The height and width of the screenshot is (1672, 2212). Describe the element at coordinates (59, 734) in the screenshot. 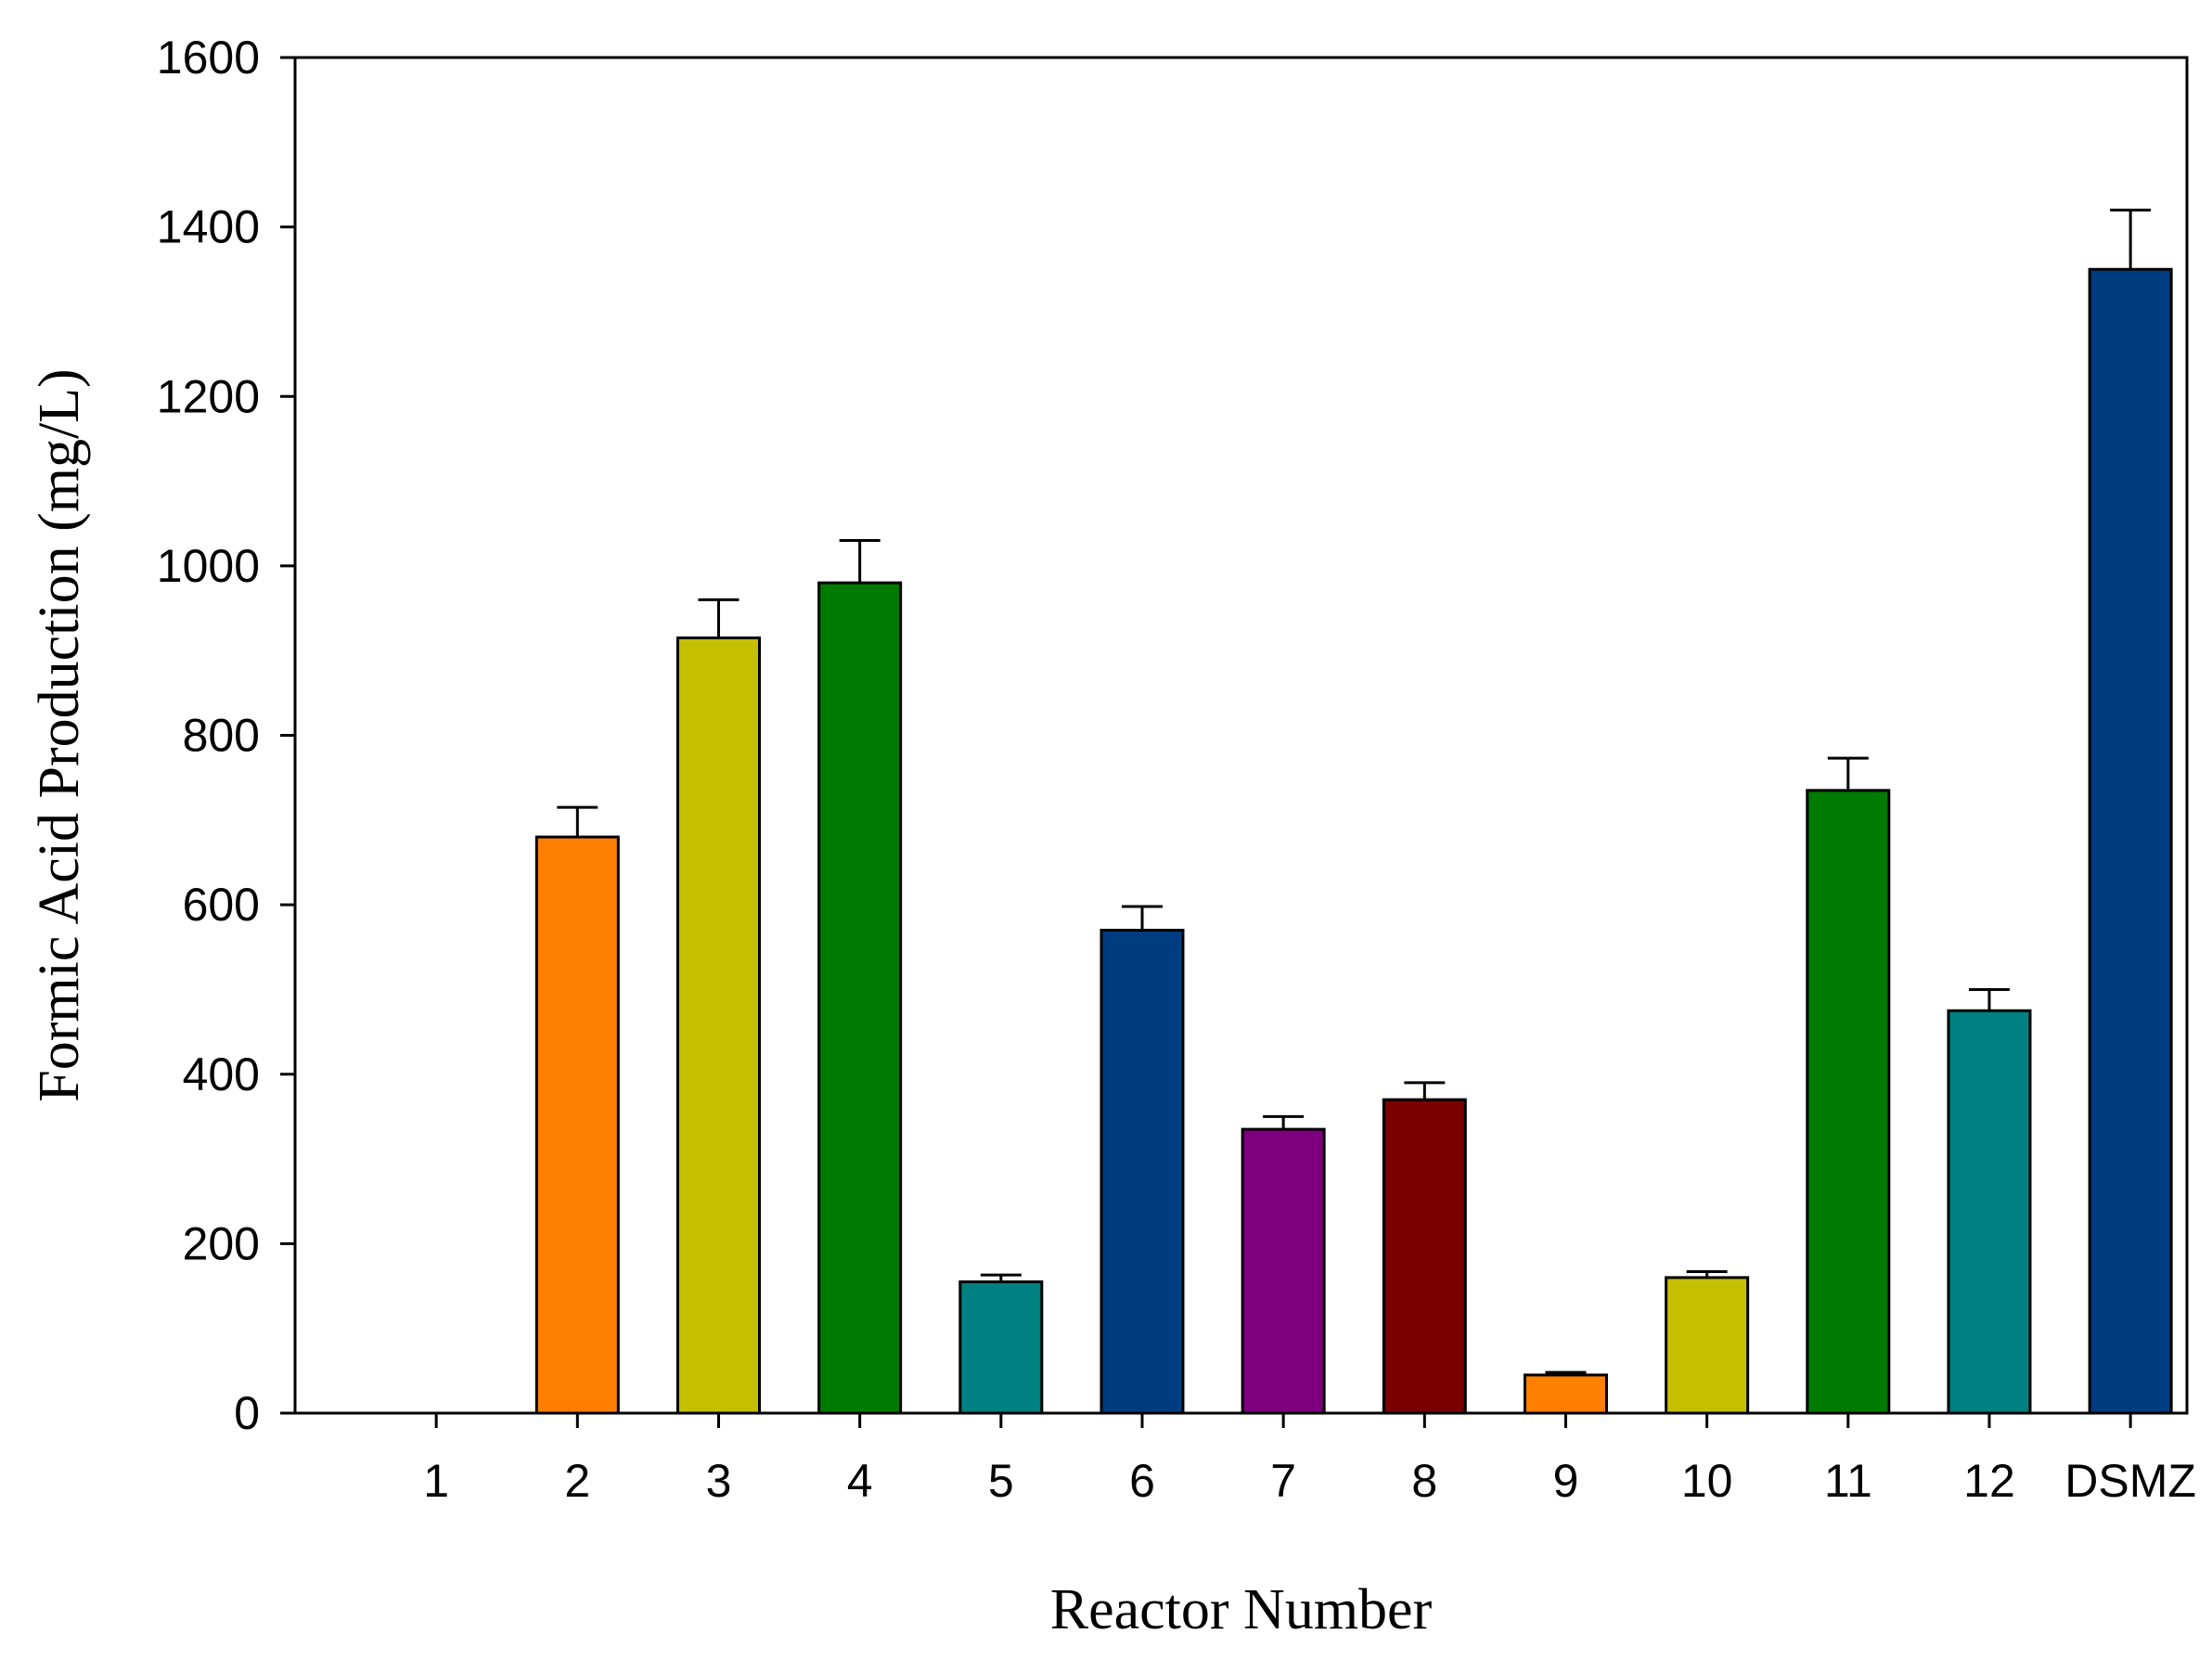

I see `y-axis-title: Formic Acid Production (mg/L)` at that location.